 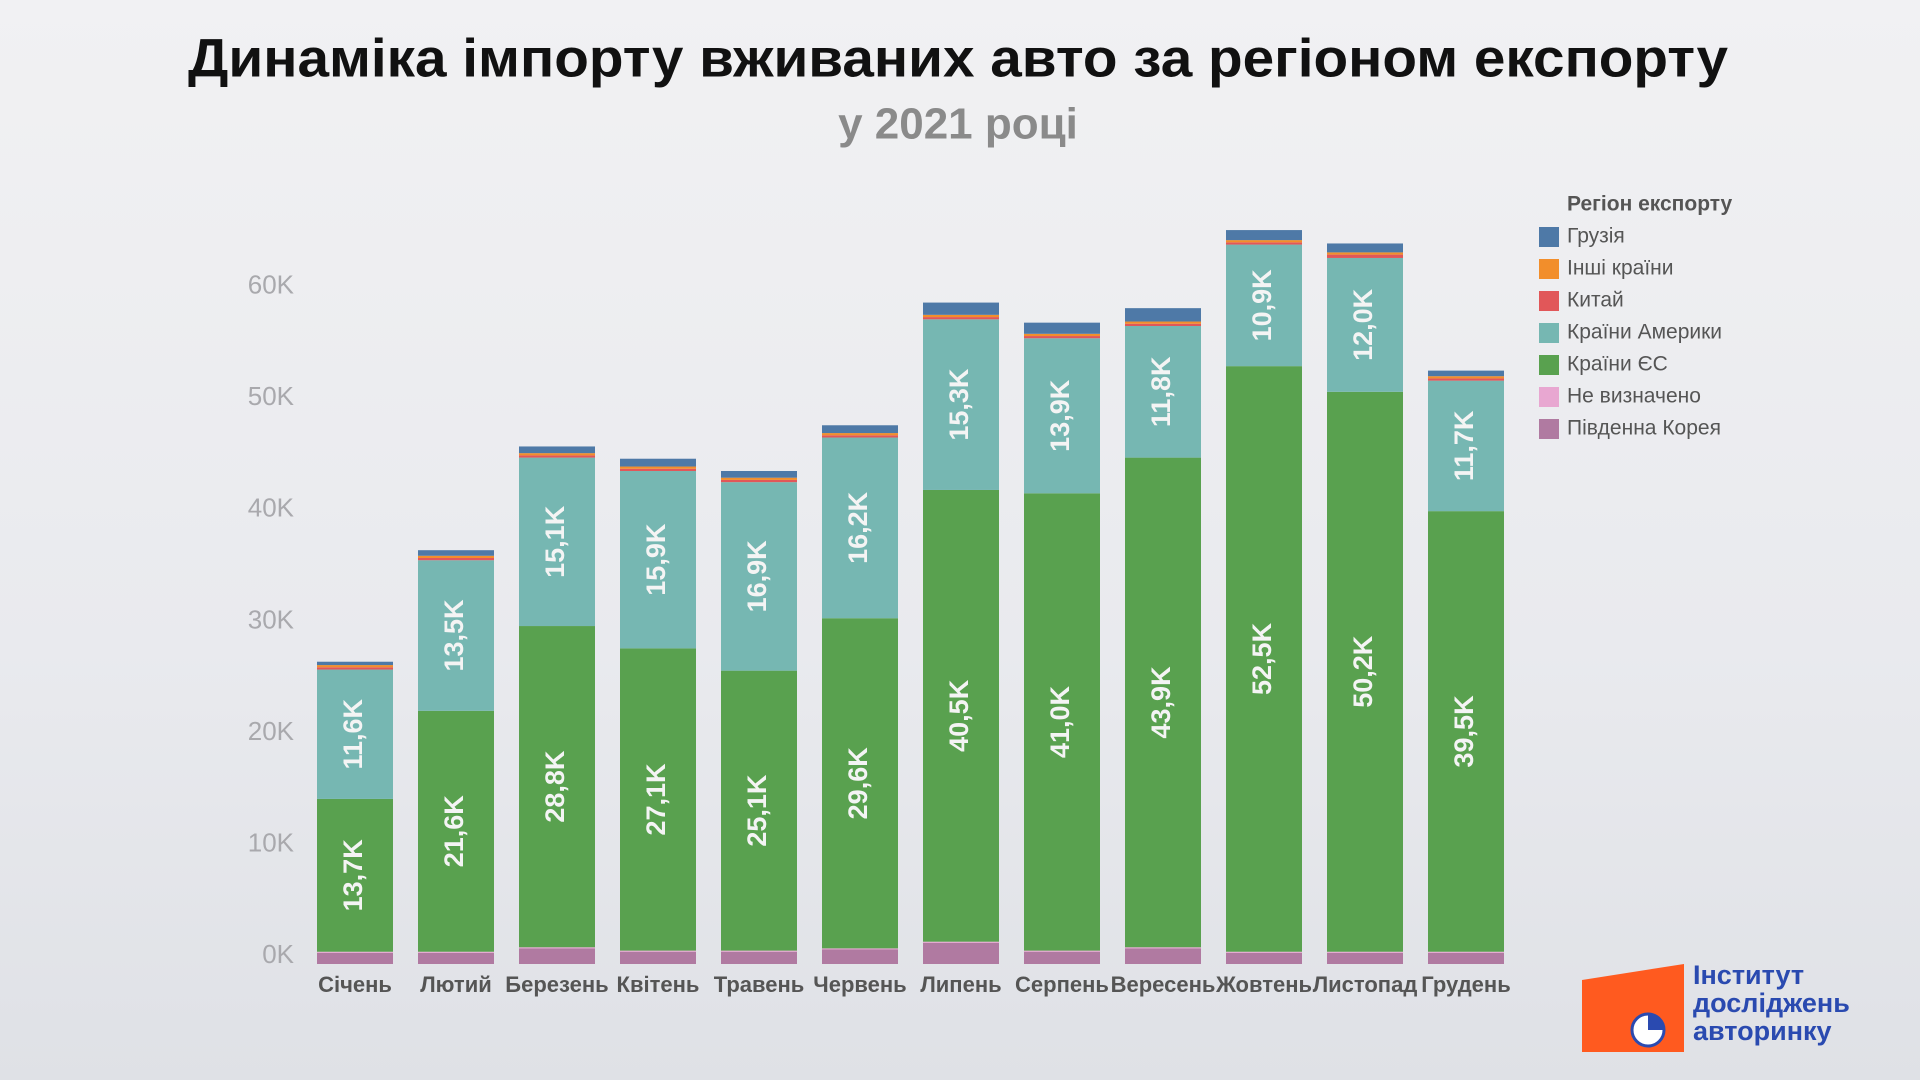 I want to click on data-label: 13,9K, so click(x=1060, y=415).